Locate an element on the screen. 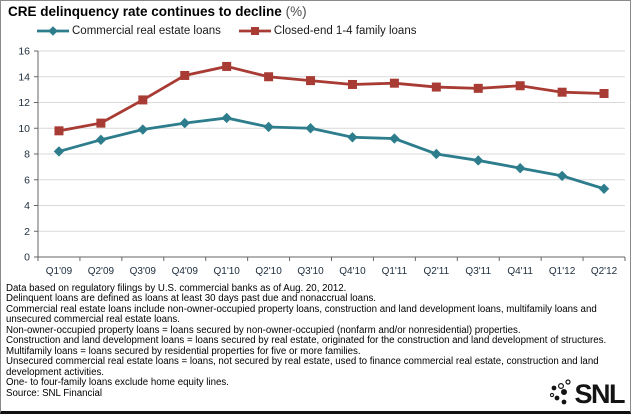  x-axis-label: Q1'10 is located at coordinates (226, 271).